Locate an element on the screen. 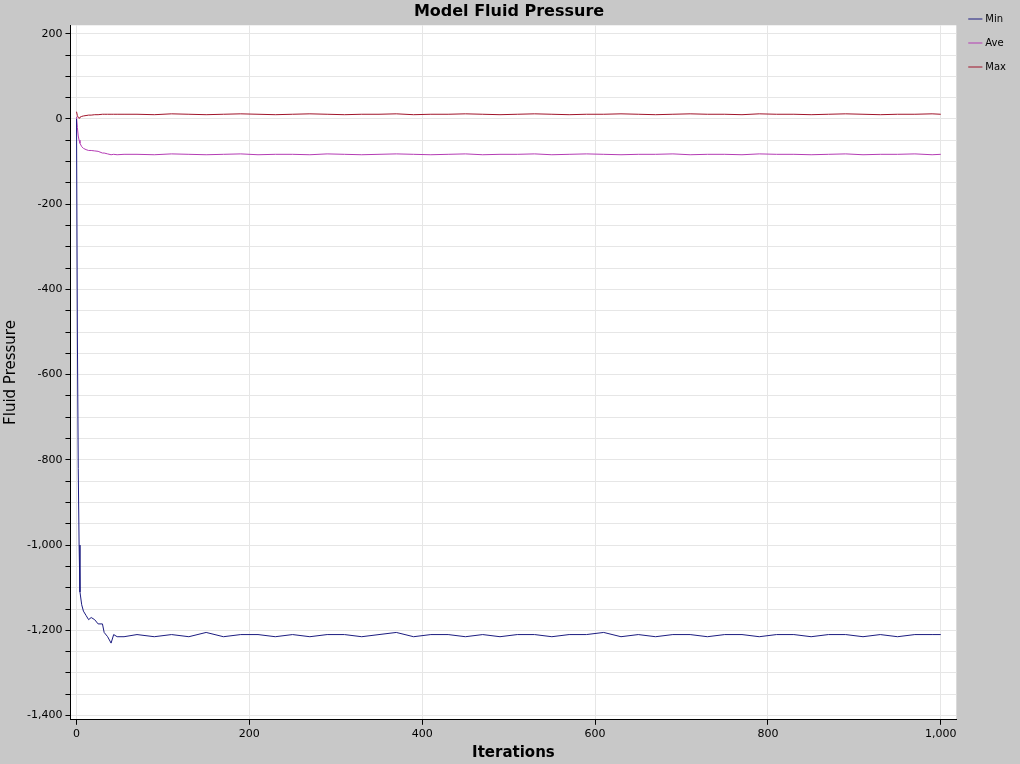 The height and width of the screenshot is (764, 1020). x-tick-label: 600 is located at coordinates (595, 734).